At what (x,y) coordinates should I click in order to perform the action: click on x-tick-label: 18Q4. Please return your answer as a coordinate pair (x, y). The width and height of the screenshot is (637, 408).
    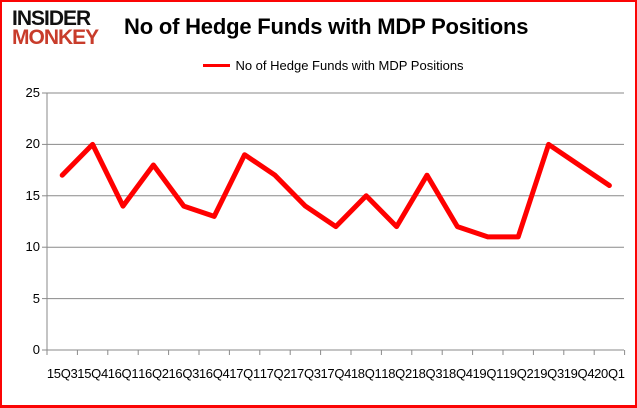
    Looking at the image, I should click on (457, 373).